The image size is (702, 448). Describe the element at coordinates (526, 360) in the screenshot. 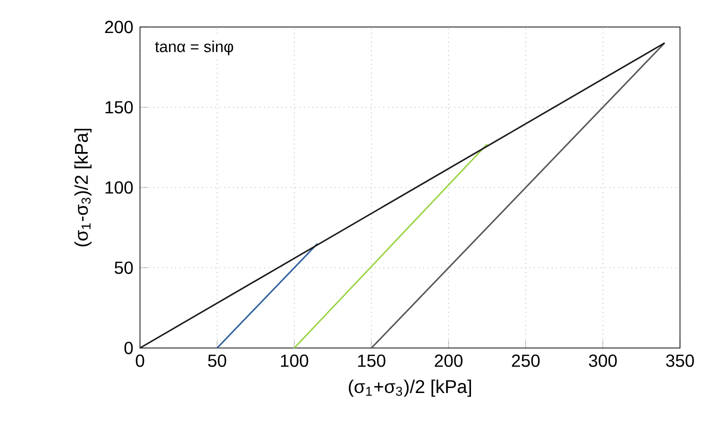

I see `x-tick-label: 250` at that location.